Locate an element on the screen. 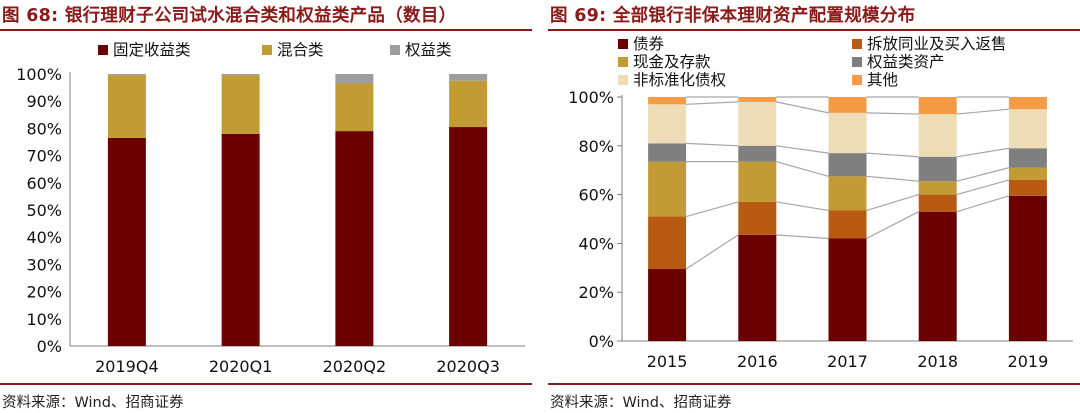 The width and height of the screenshot is (1080, 413). y-tick-label: 10% is located at coordinates (44, 319).